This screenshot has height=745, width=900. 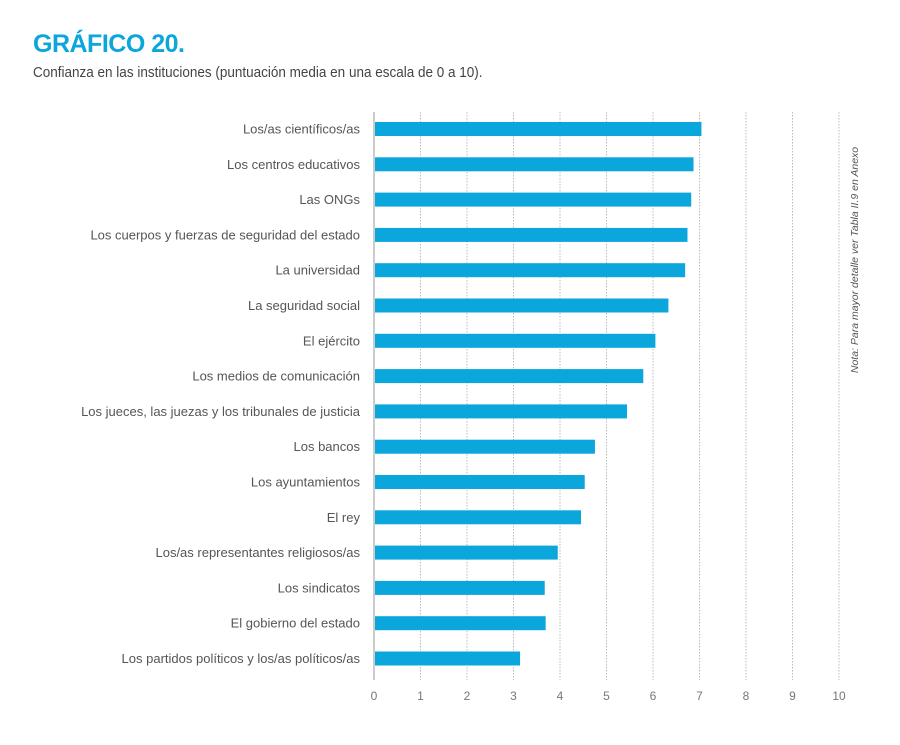 What do you see at coordinates (560, 696) in the screenshot?
I see `x-tick-label: 4` at bounding box center [560, 696].